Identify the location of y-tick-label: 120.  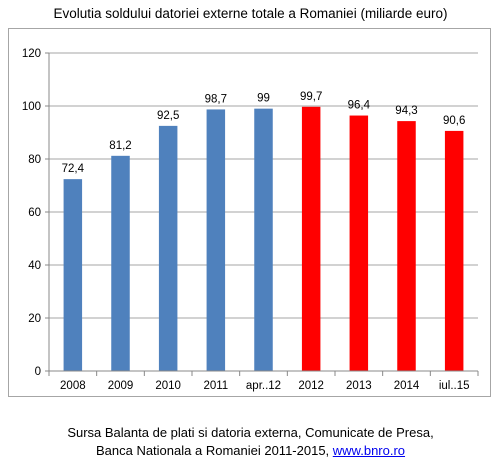
(31, 54).